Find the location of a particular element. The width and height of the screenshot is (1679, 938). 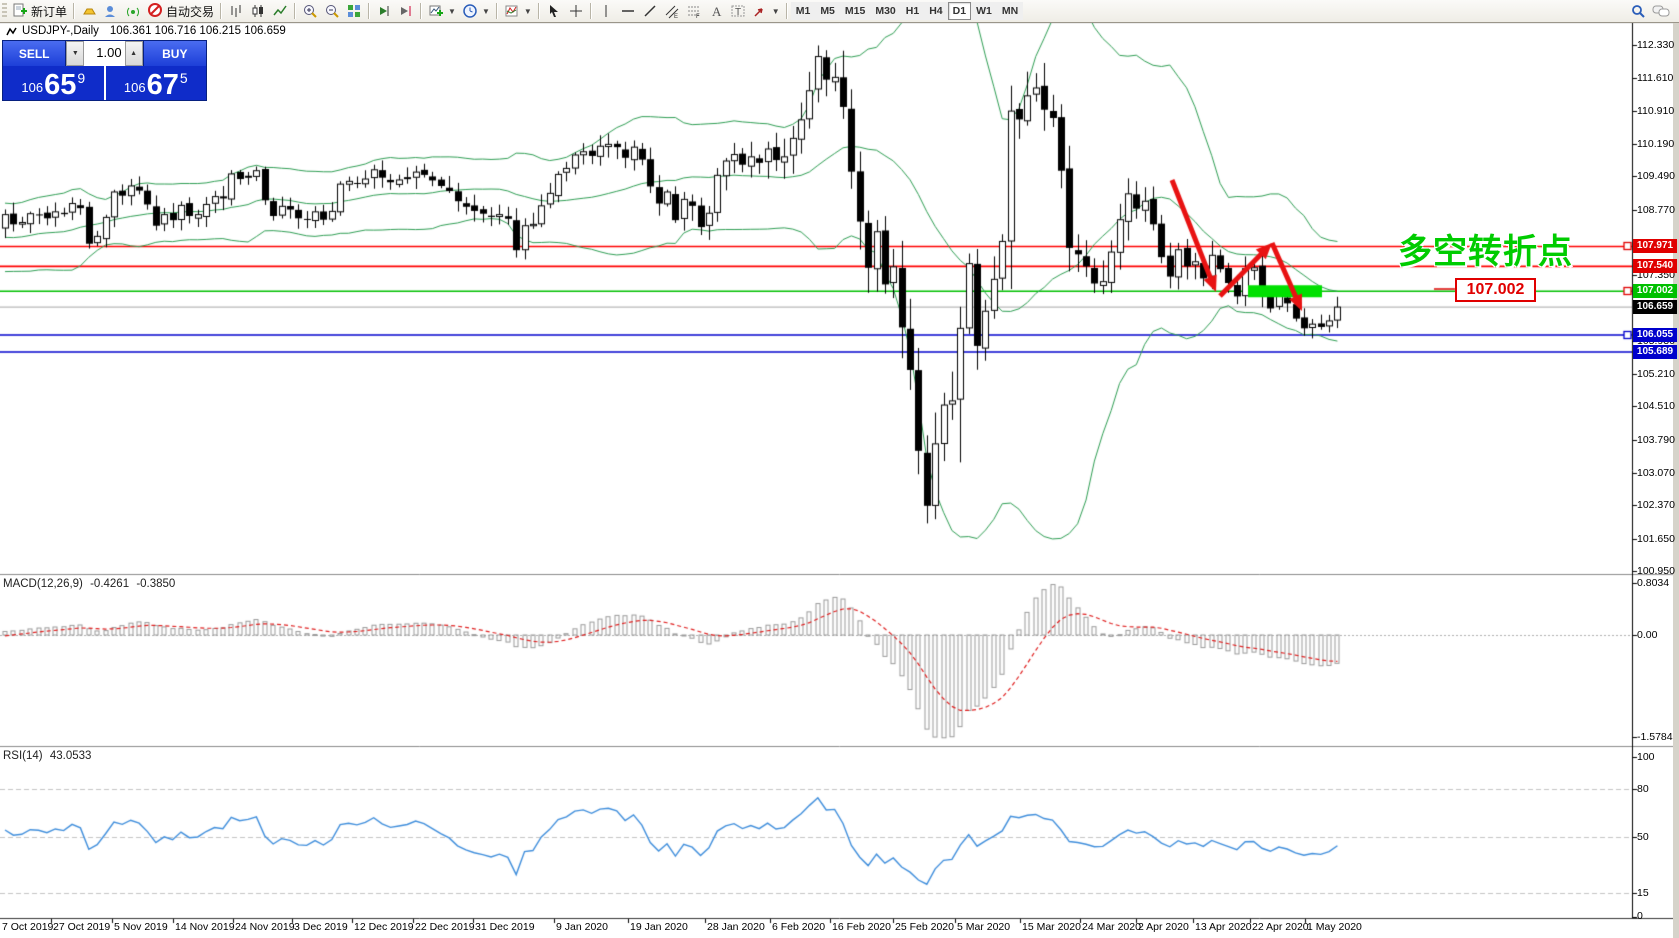

volume-input: 1.00 is located at coordinates (109, 52).